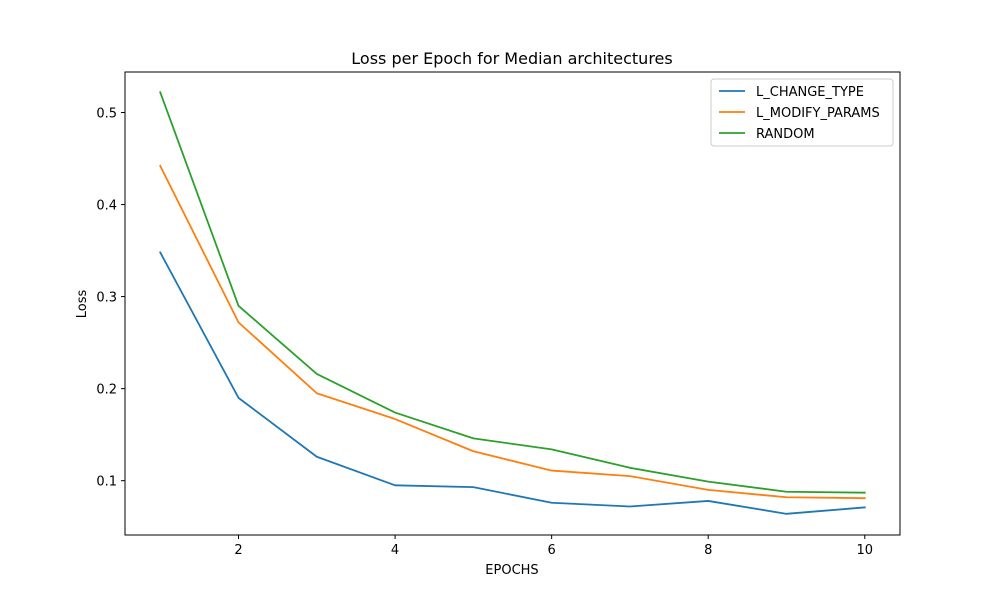  Describe the element at coordinates (106, 114) in the screenshot. I see `y-tick-label: 0.5` at that location.